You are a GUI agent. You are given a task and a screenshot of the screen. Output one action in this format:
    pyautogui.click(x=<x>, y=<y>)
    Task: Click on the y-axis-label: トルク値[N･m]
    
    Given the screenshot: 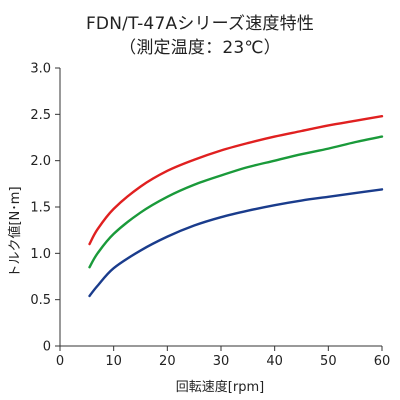 What is the action you would take?
    pyautogui.click(x=15, y=231)
    